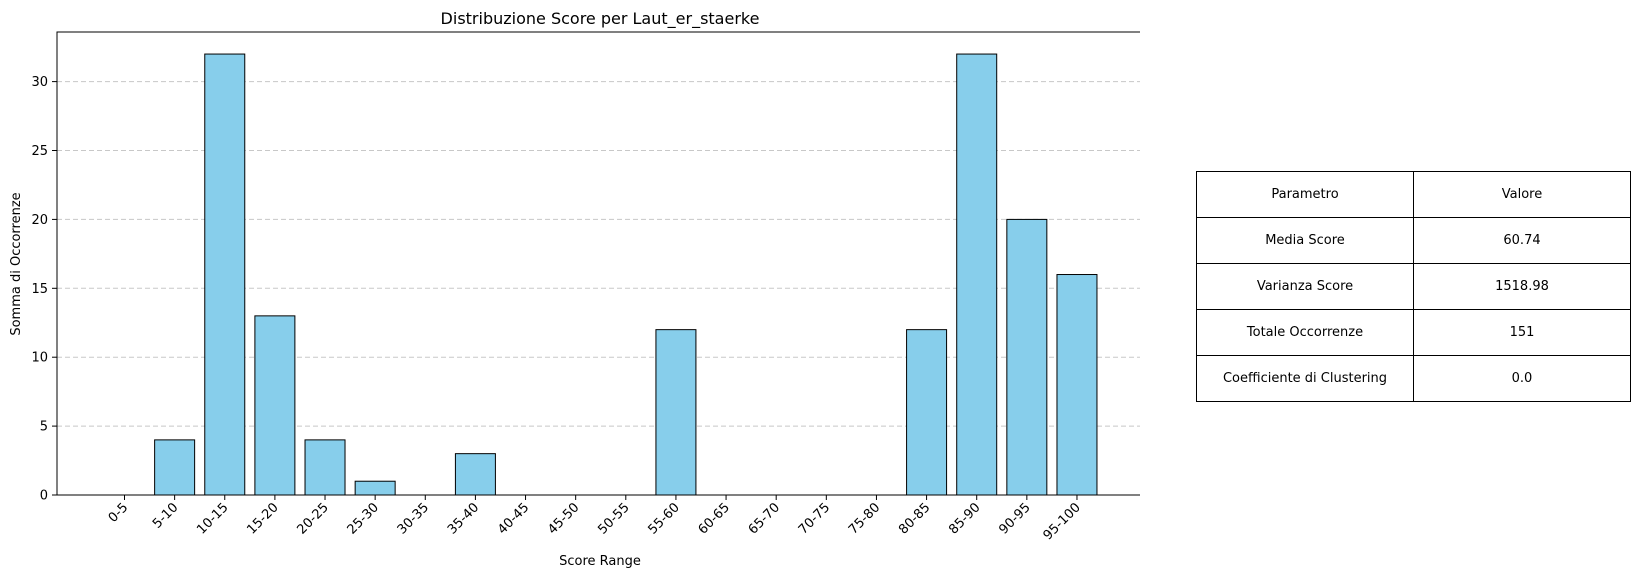 The width and height of the screenshot is (1640, 578). What do you see at coordinates (914, 518) in the screenshot?
I see `x-tick-label: 80-85` at bounding box center [914, 518].